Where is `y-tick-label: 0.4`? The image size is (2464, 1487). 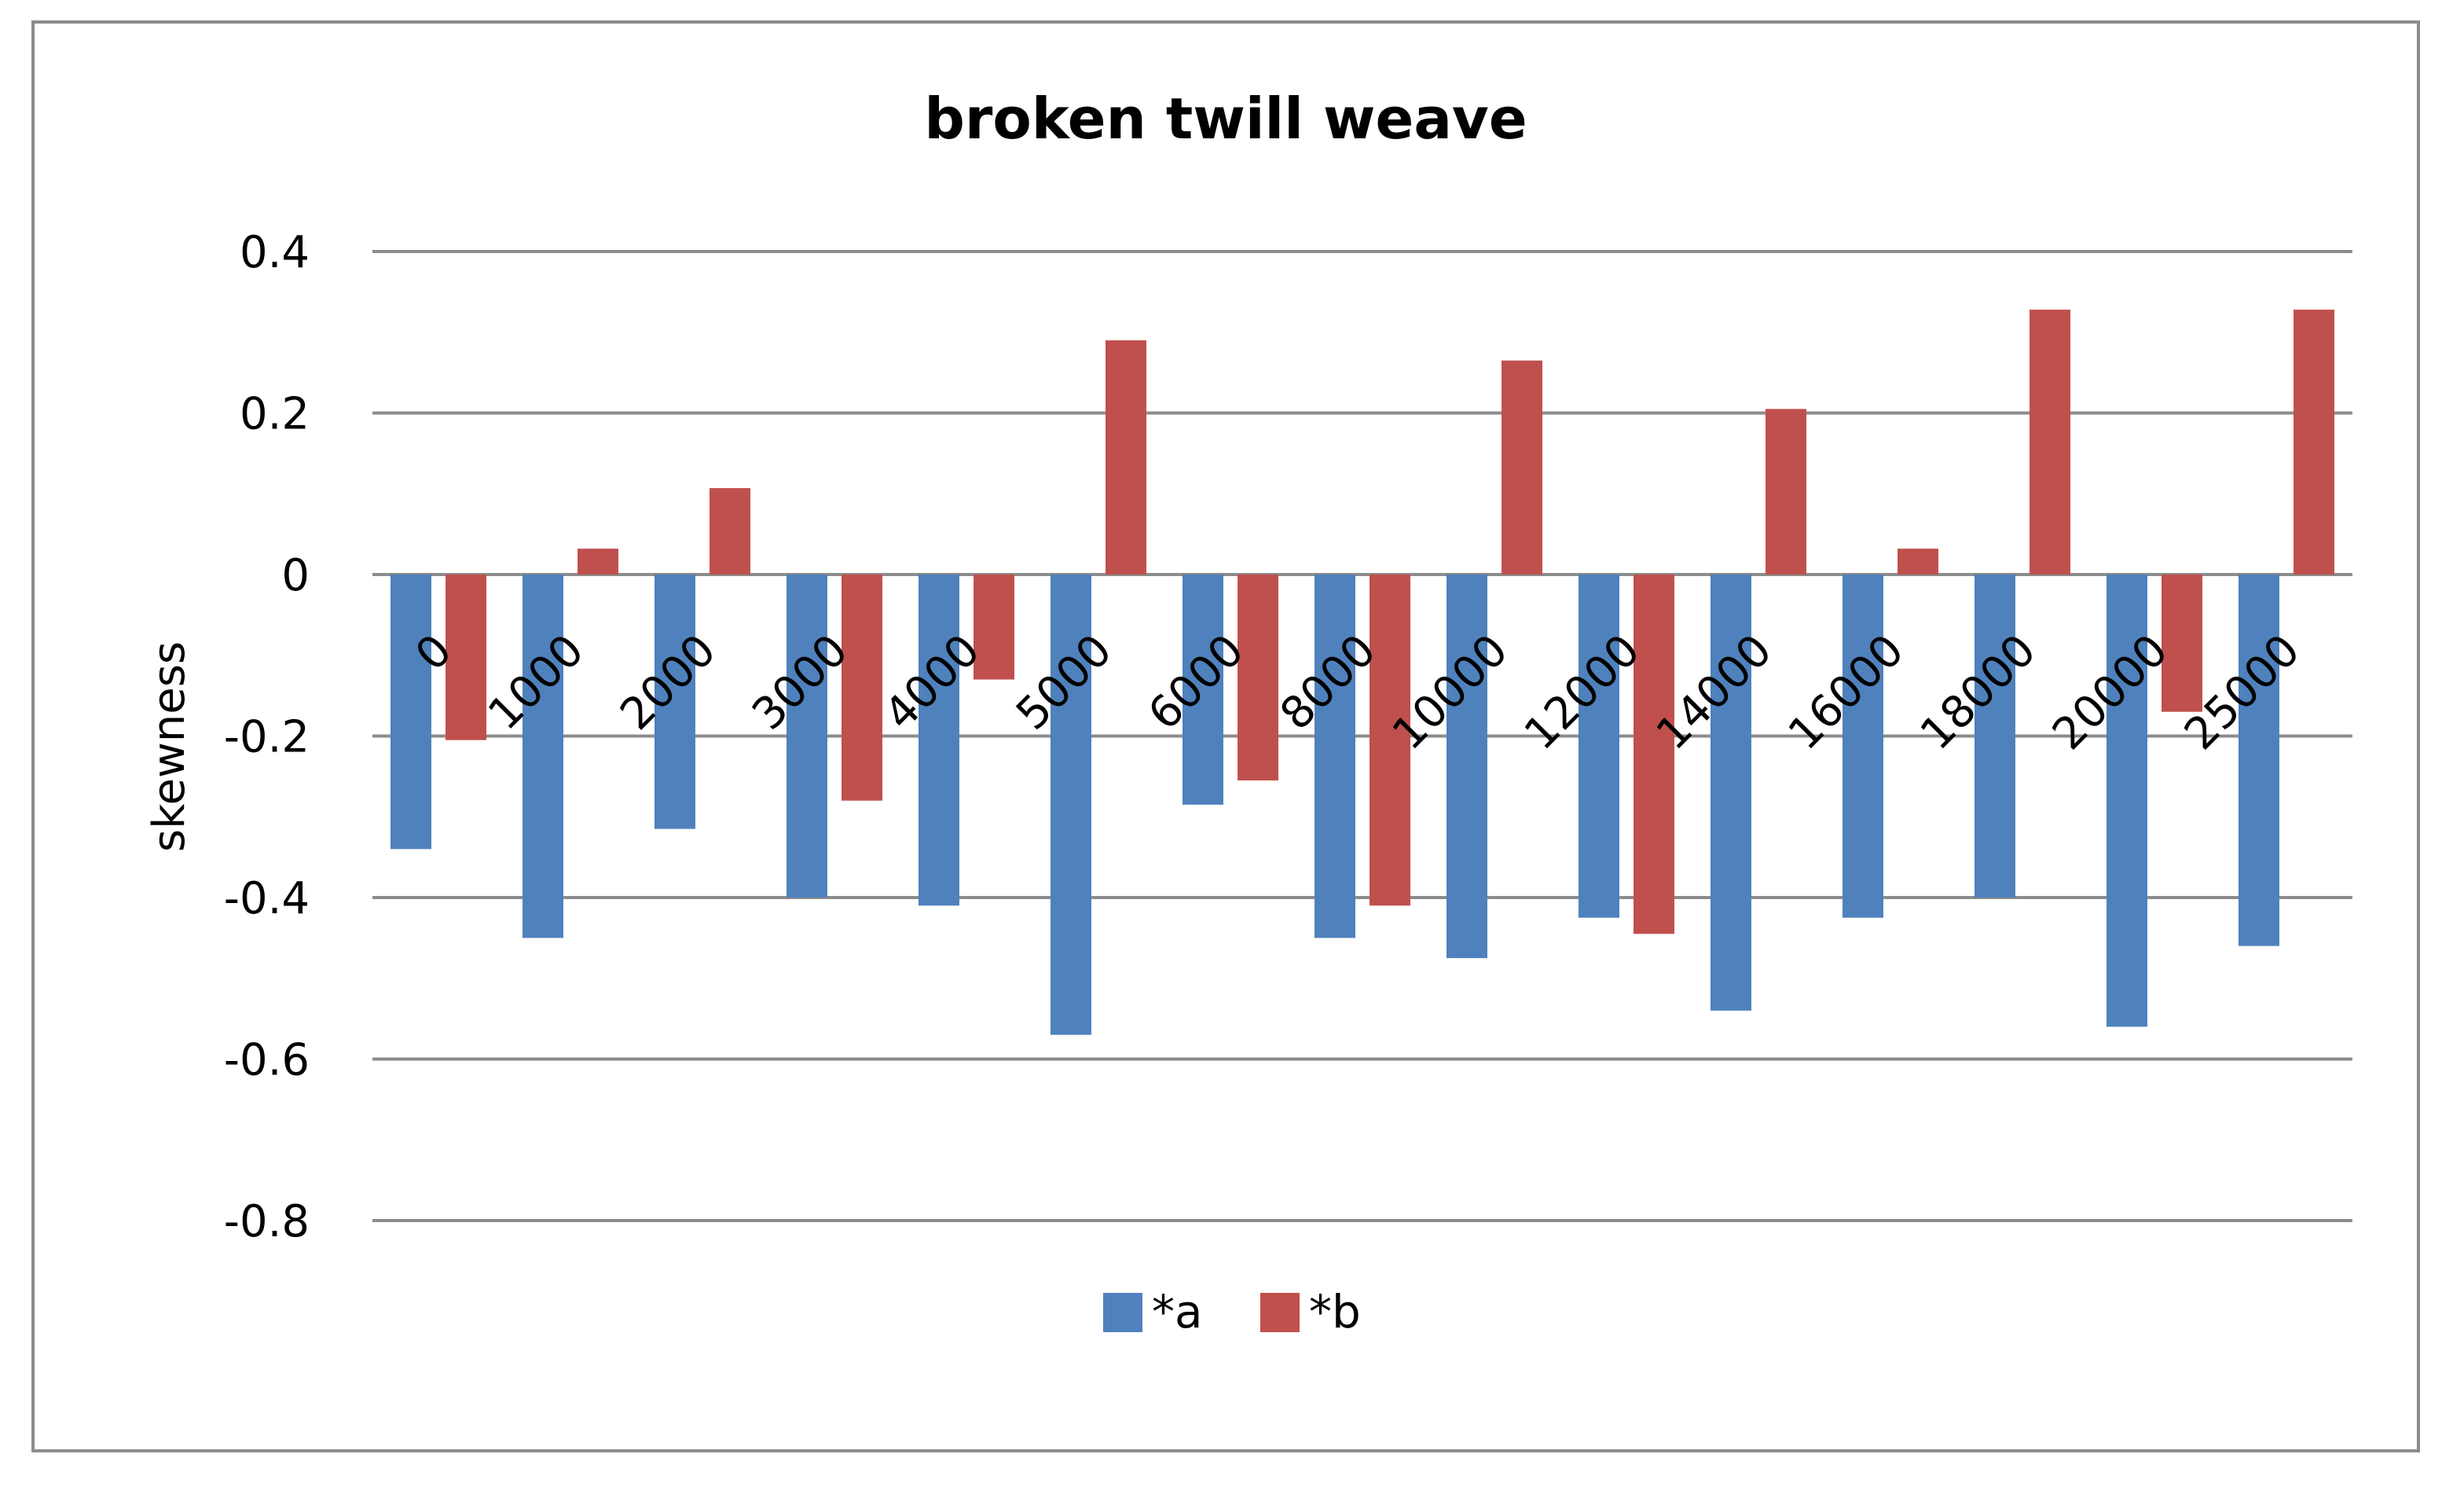
y-tick-label: 0.4 is located at coordinates (275, 252).